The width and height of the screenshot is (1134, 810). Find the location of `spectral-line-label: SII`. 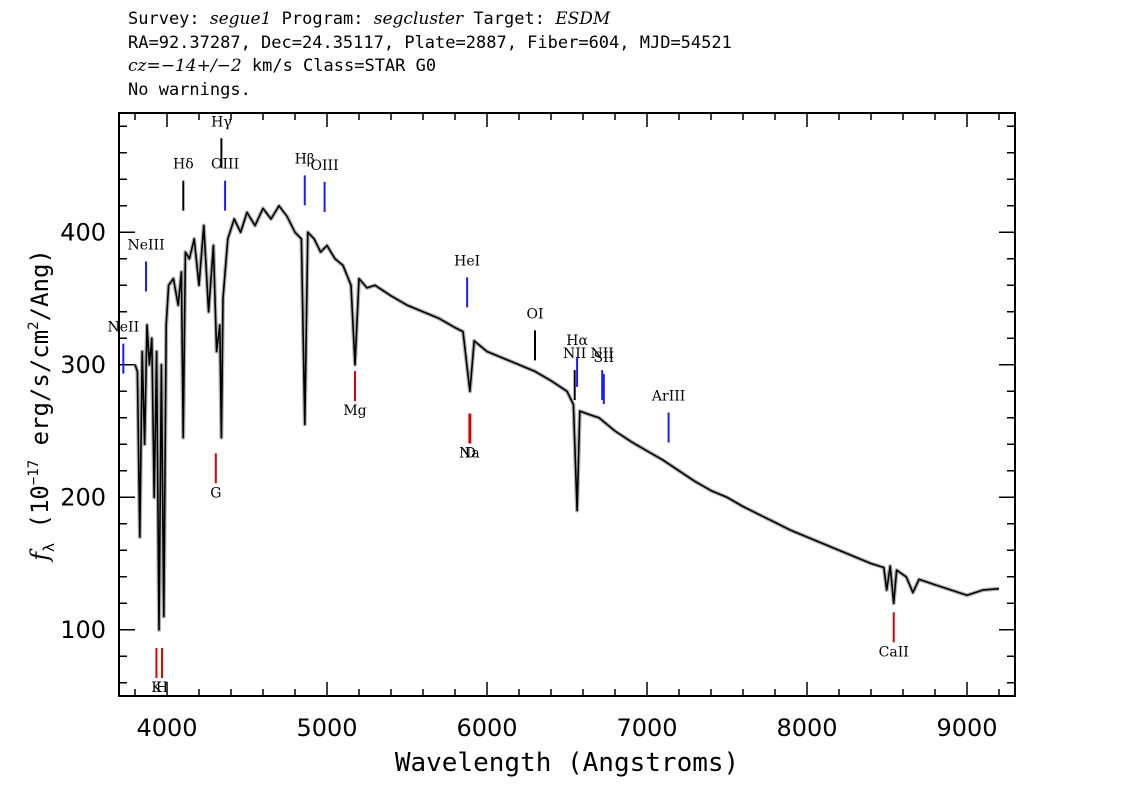

spectral-line-label: SII is located at coordinates (603, 358).